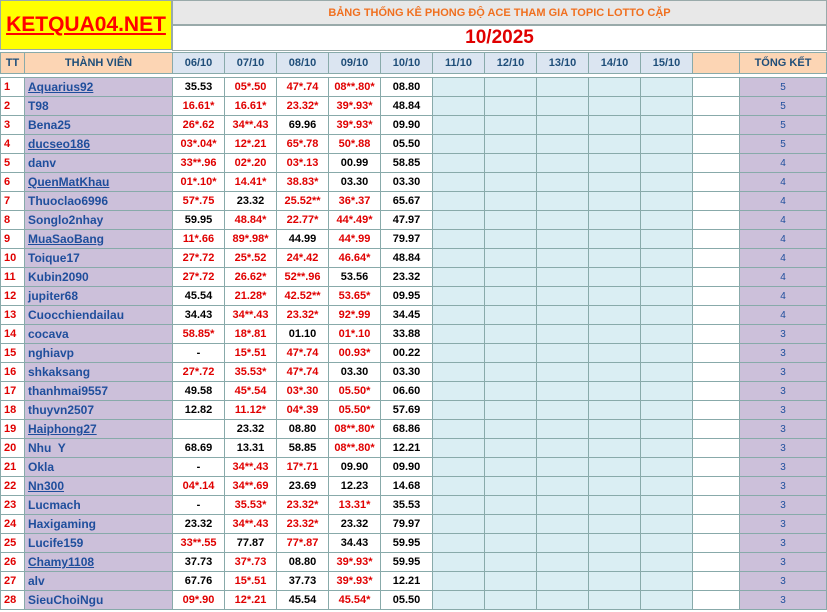 This screenshot has width=827, height=612. Describe the element at coordinates (413, 562) in the screenshot. I see `member-row: 26 Chamy1108 37.73 37*.73 08.80 39*.93* 59.95 3` at that location.